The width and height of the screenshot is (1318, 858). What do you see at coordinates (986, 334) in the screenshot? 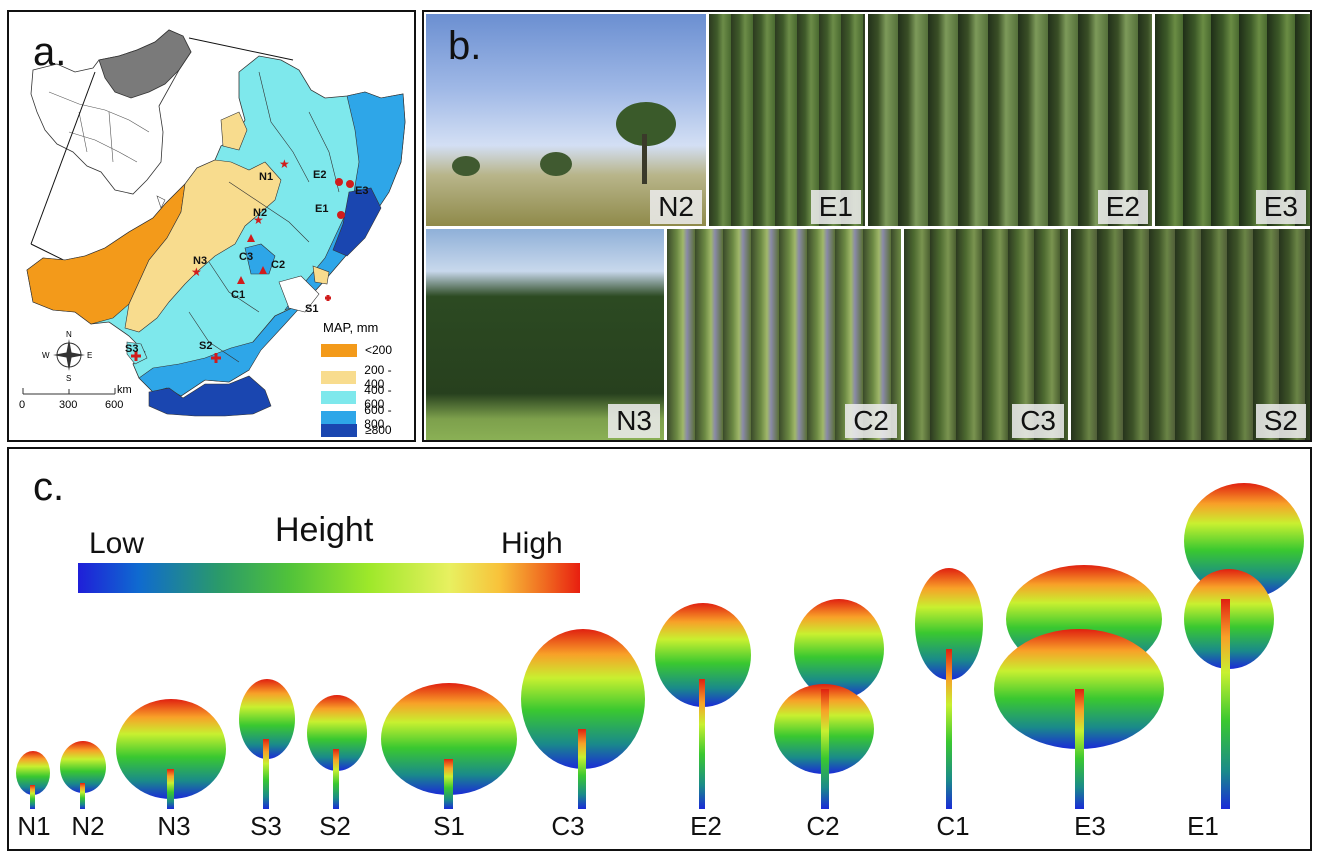
I see `photo-c3: C3` at bounding box center [986, 334].